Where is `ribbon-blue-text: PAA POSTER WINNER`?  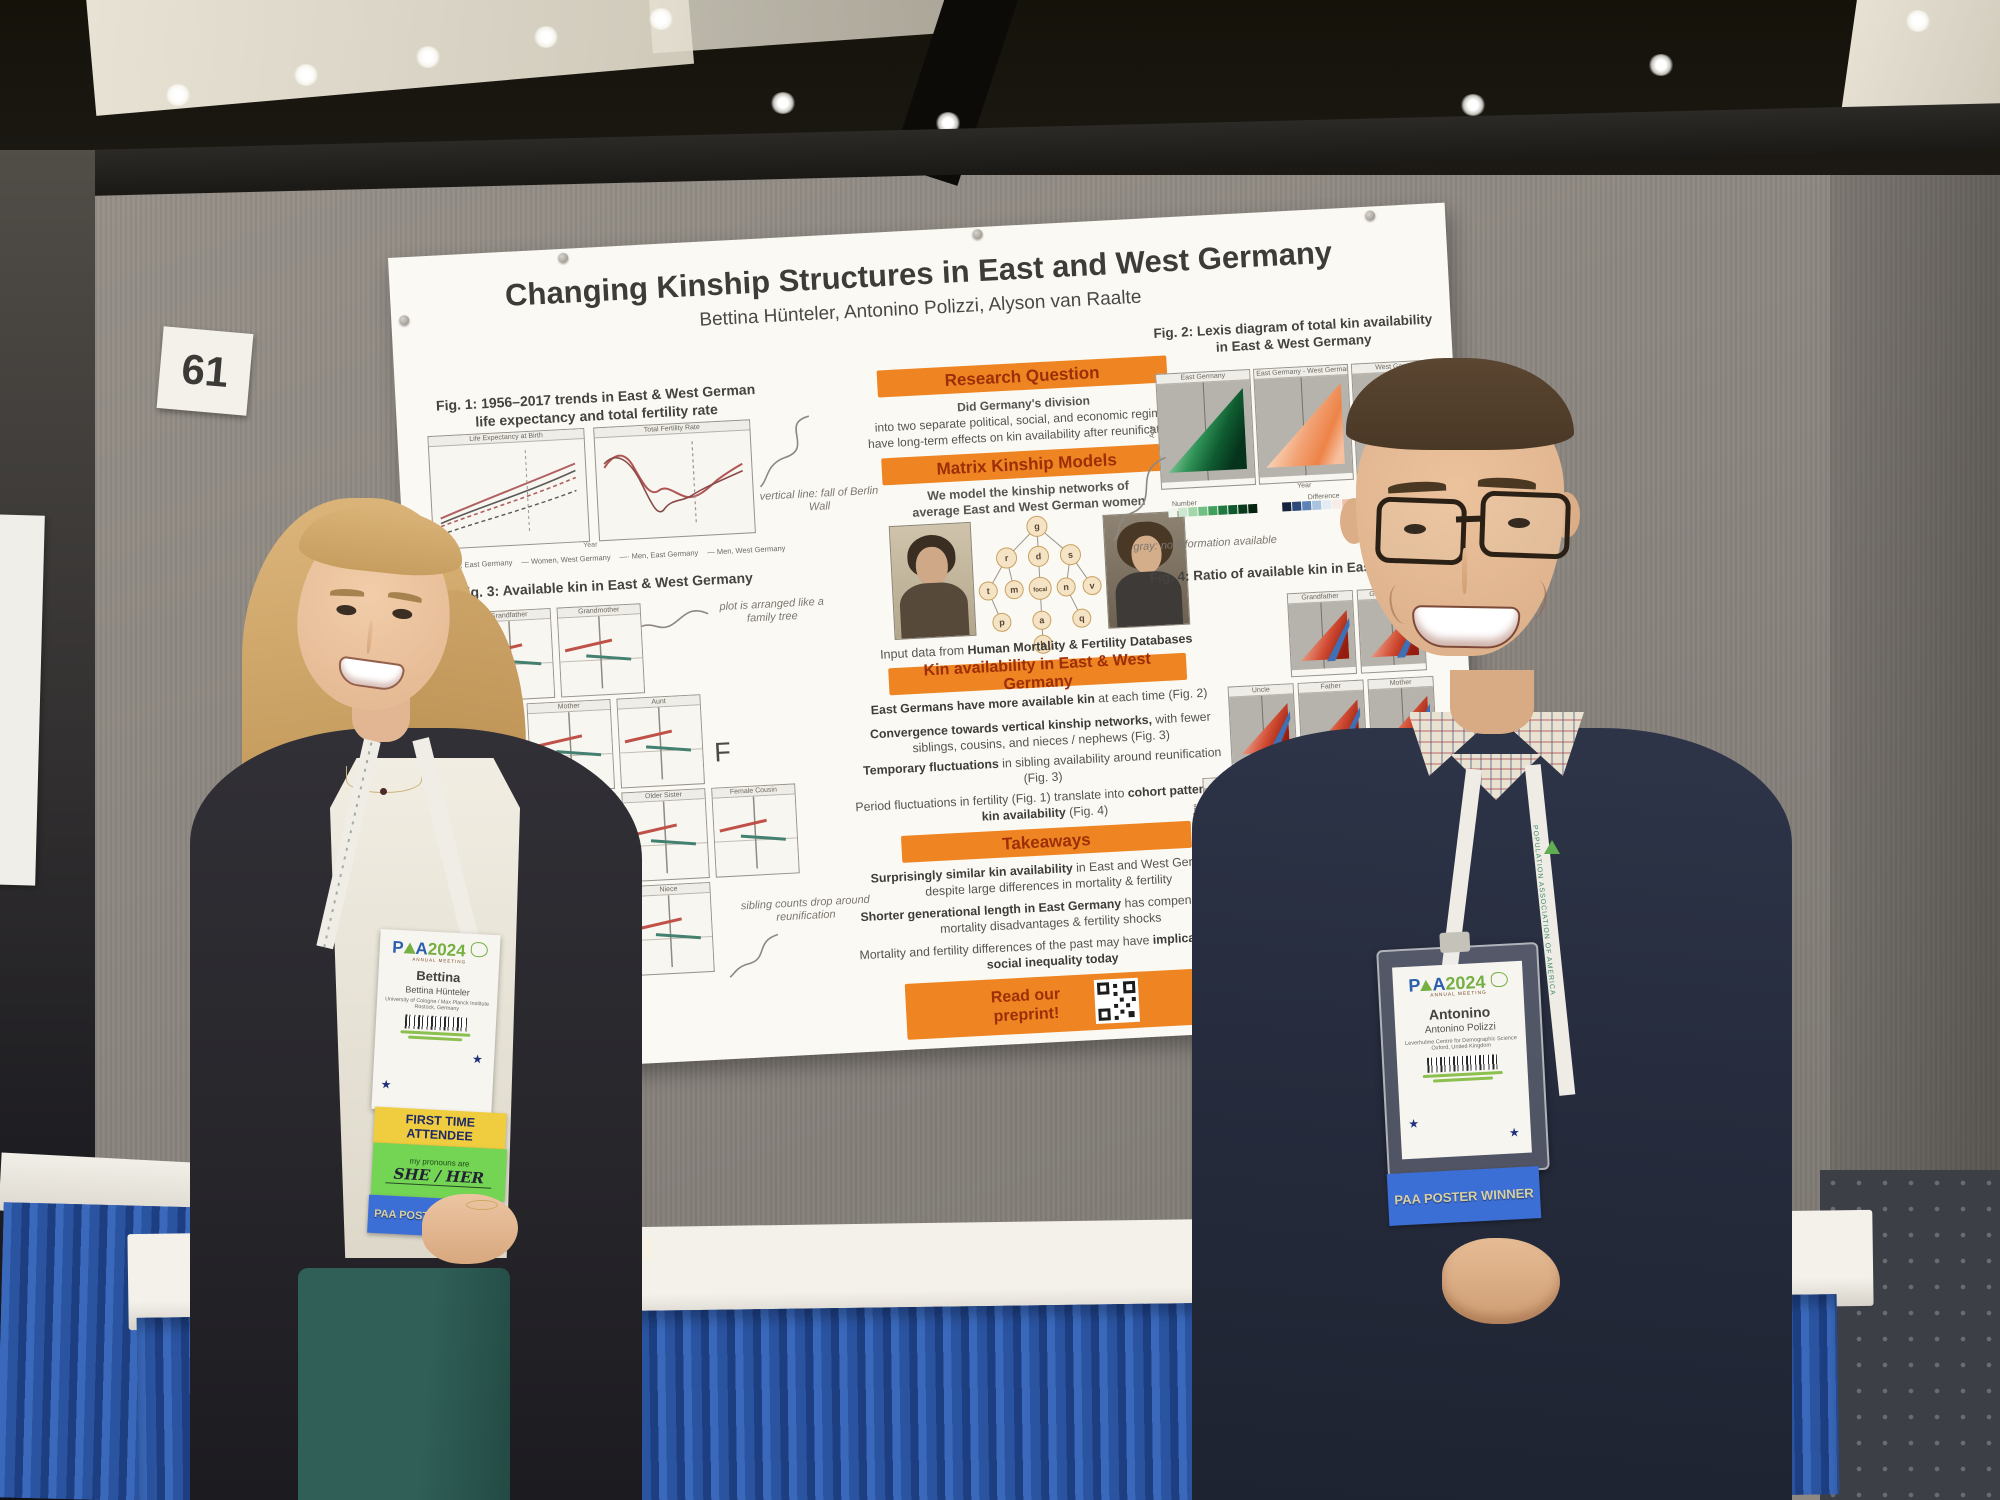 ribbon-blue-text: PAA POSTER WINNER is located at coordinates (1464, 1196).